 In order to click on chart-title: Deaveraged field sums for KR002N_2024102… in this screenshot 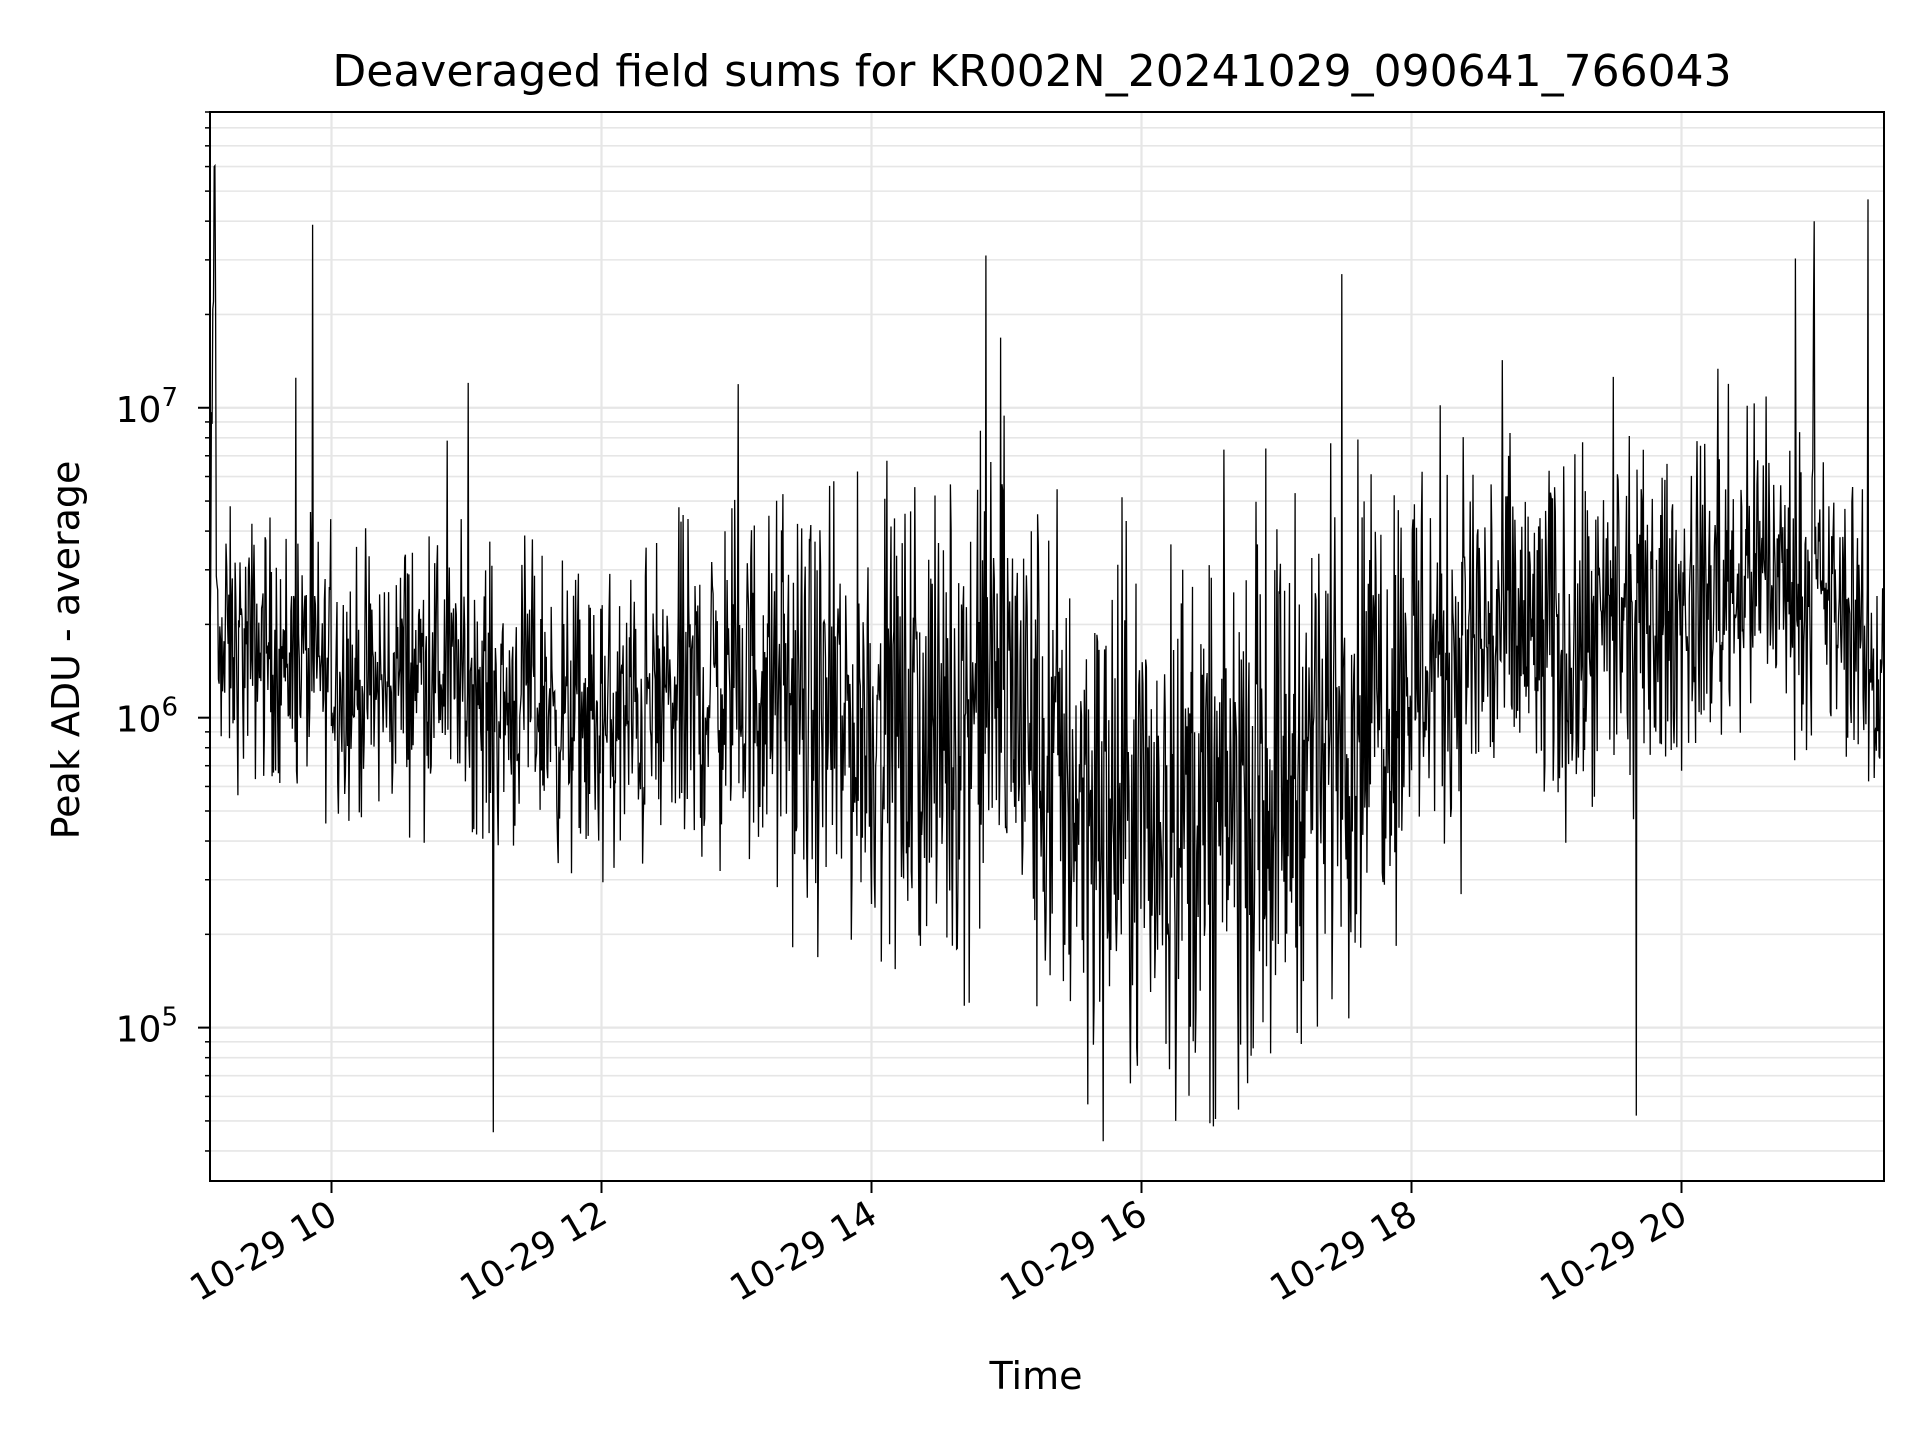, I will do `click(1031, 71)`.